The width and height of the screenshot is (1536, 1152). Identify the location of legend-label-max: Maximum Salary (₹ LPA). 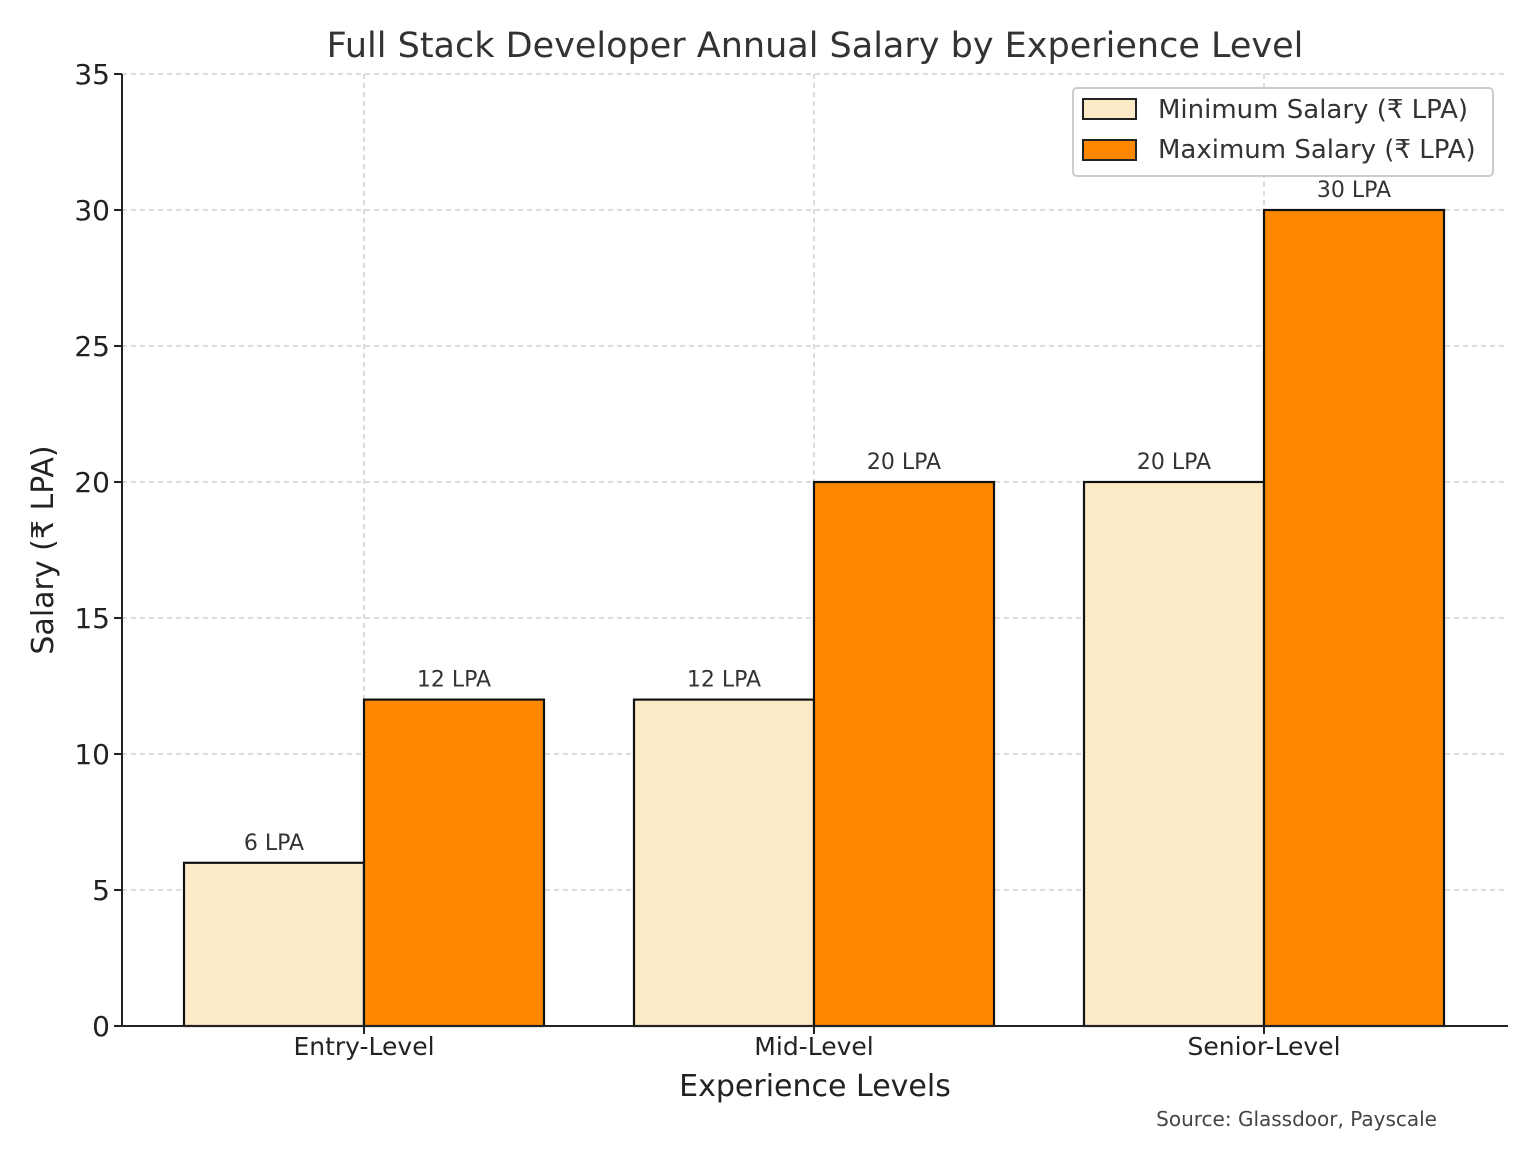
(1317, 150).